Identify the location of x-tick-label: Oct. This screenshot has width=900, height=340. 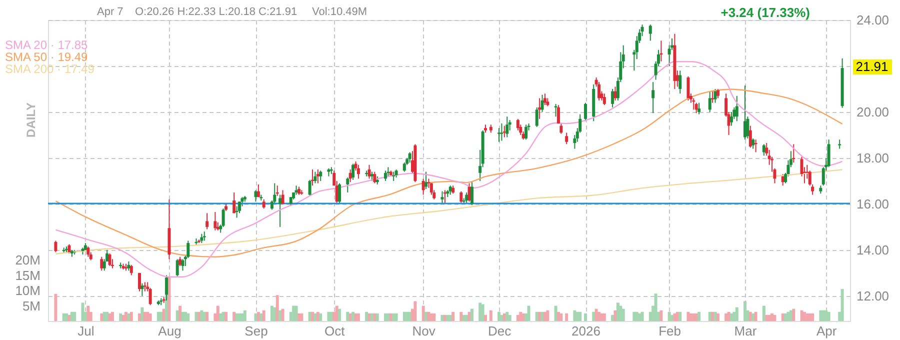
(335, 331).